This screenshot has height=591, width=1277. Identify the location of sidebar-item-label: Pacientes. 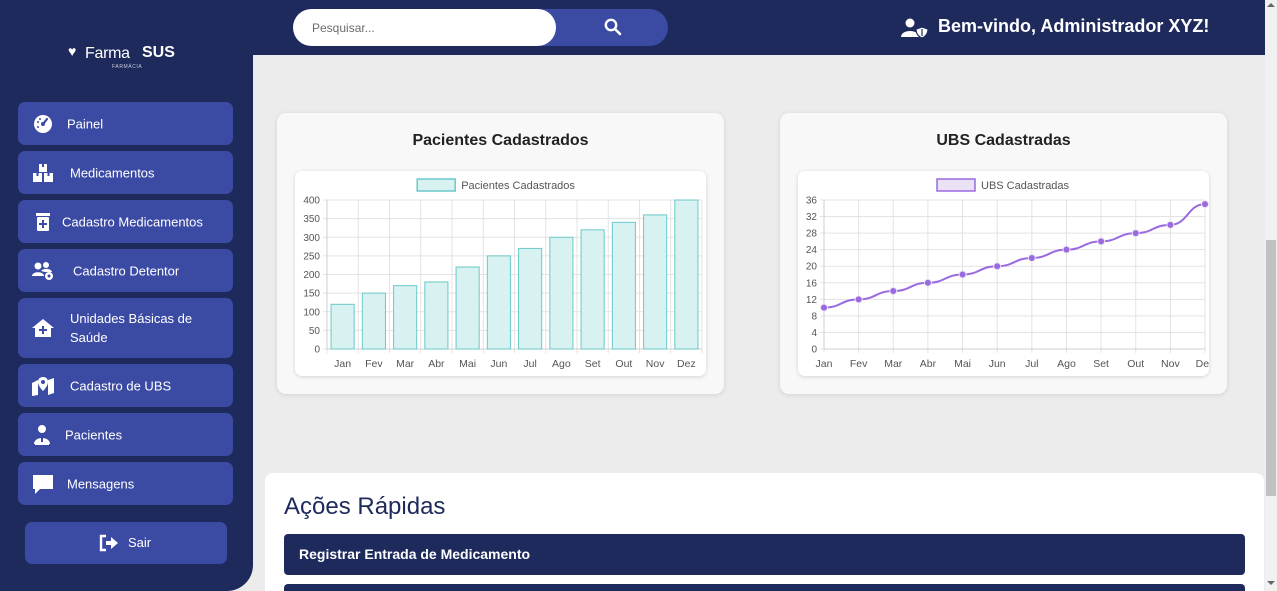
(94, 434).